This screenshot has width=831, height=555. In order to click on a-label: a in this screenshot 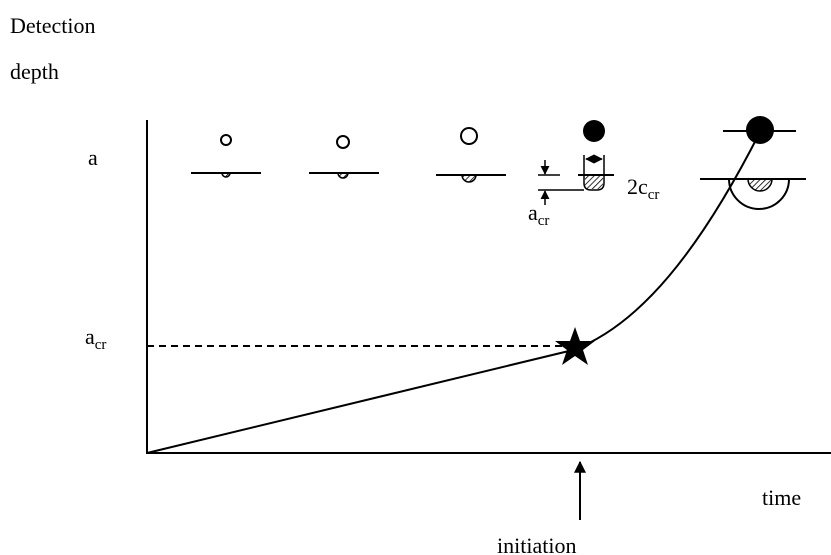, I will do `click(93, 157)`.